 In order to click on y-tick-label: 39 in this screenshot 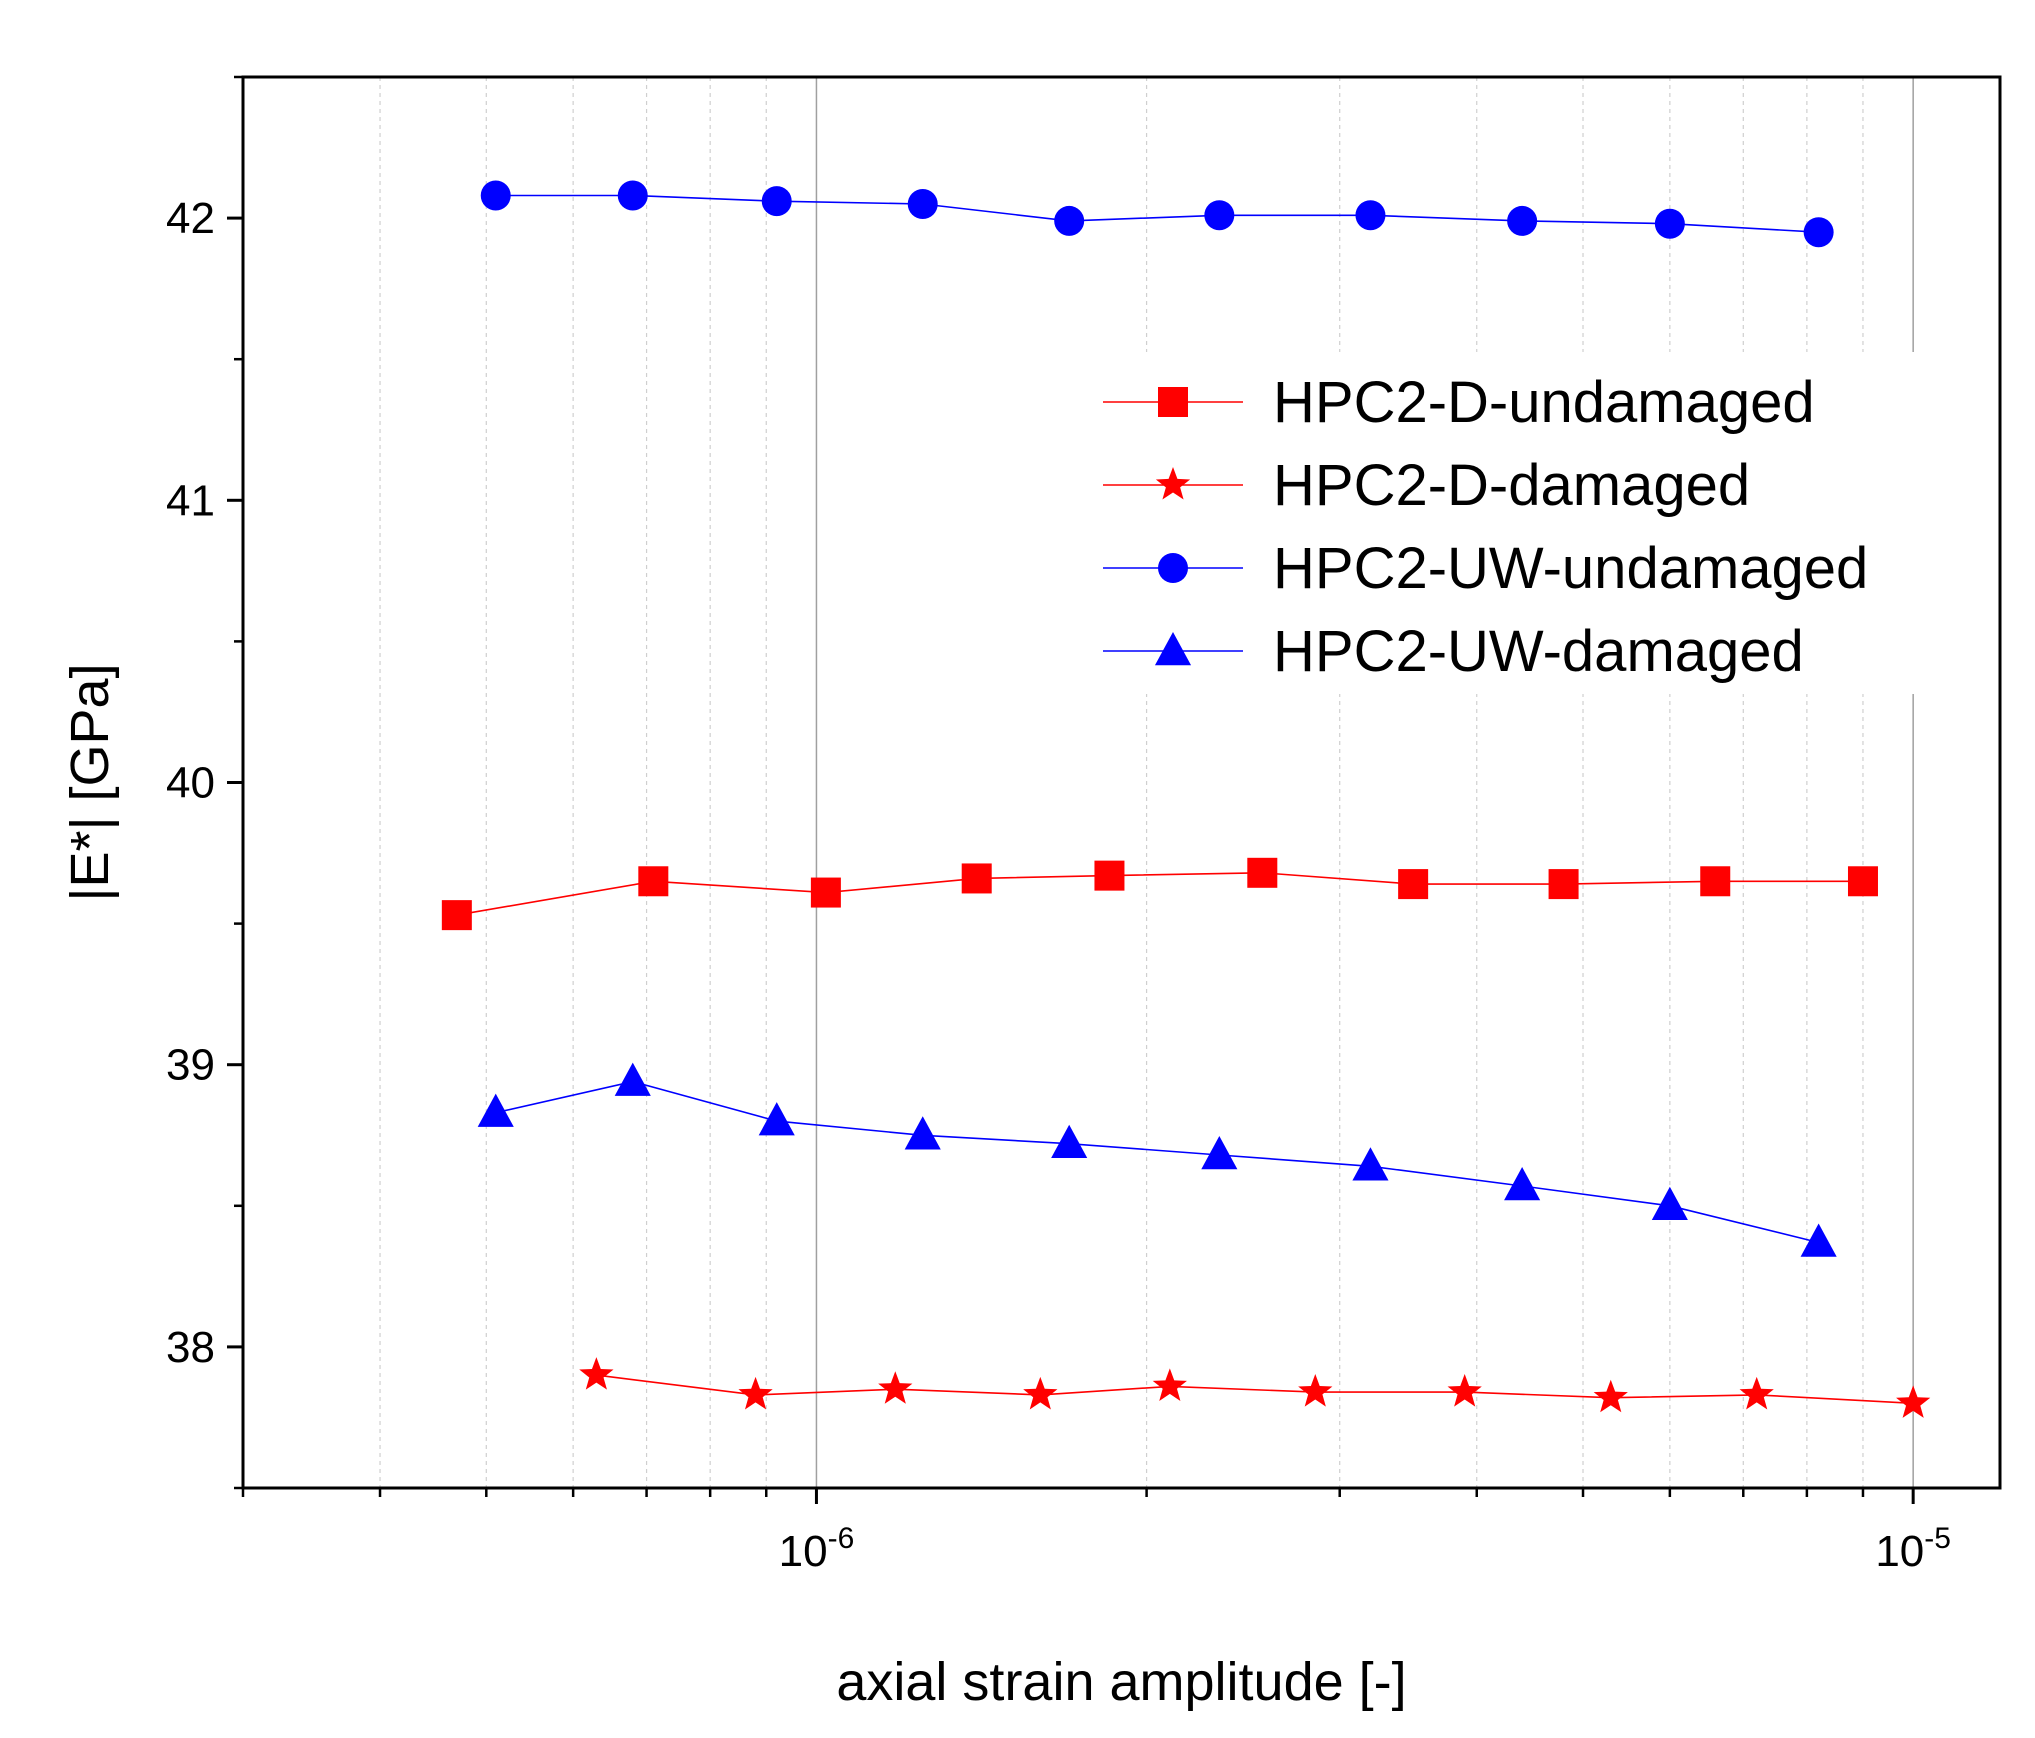, I will do `click(190, 1065)`.